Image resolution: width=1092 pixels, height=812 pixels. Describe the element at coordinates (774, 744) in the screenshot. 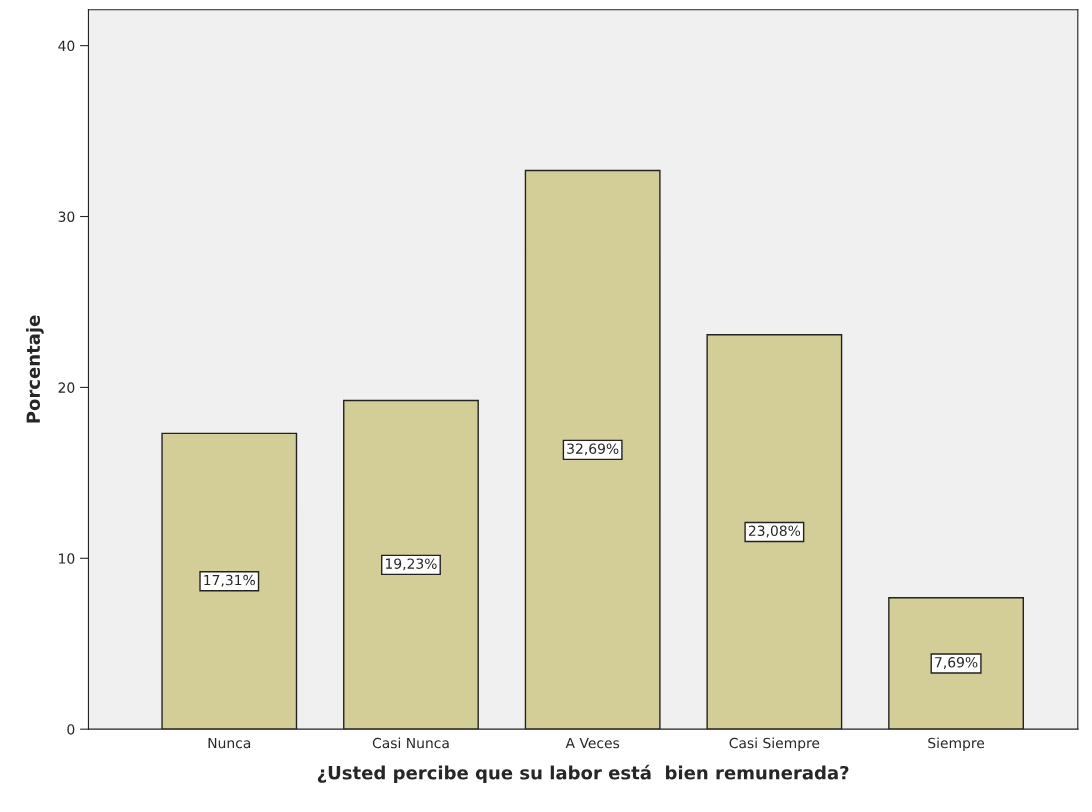

I see `x-tick-label: Casi Siempre` at that location.